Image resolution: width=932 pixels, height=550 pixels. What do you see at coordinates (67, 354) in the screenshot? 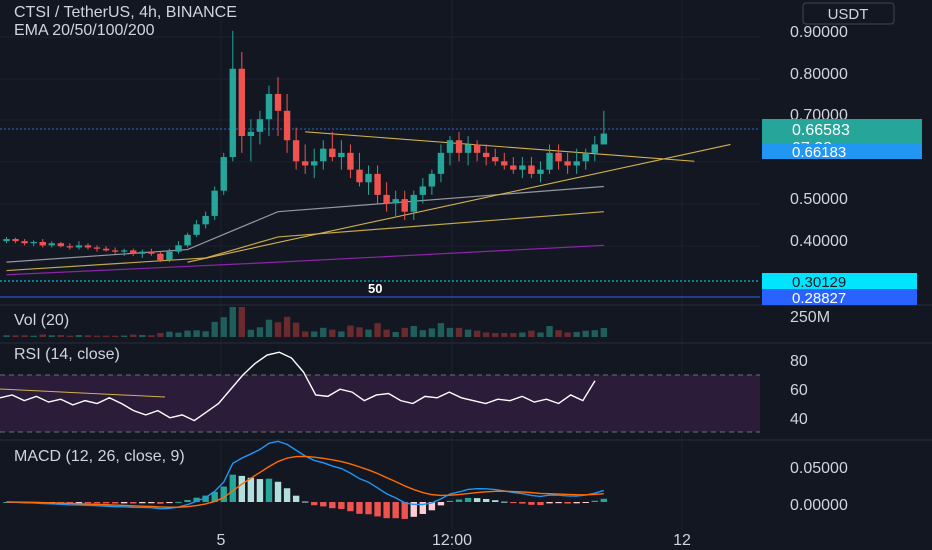
I see `rsi-label: RSI (14, close)` at bounding box center [67, 354].